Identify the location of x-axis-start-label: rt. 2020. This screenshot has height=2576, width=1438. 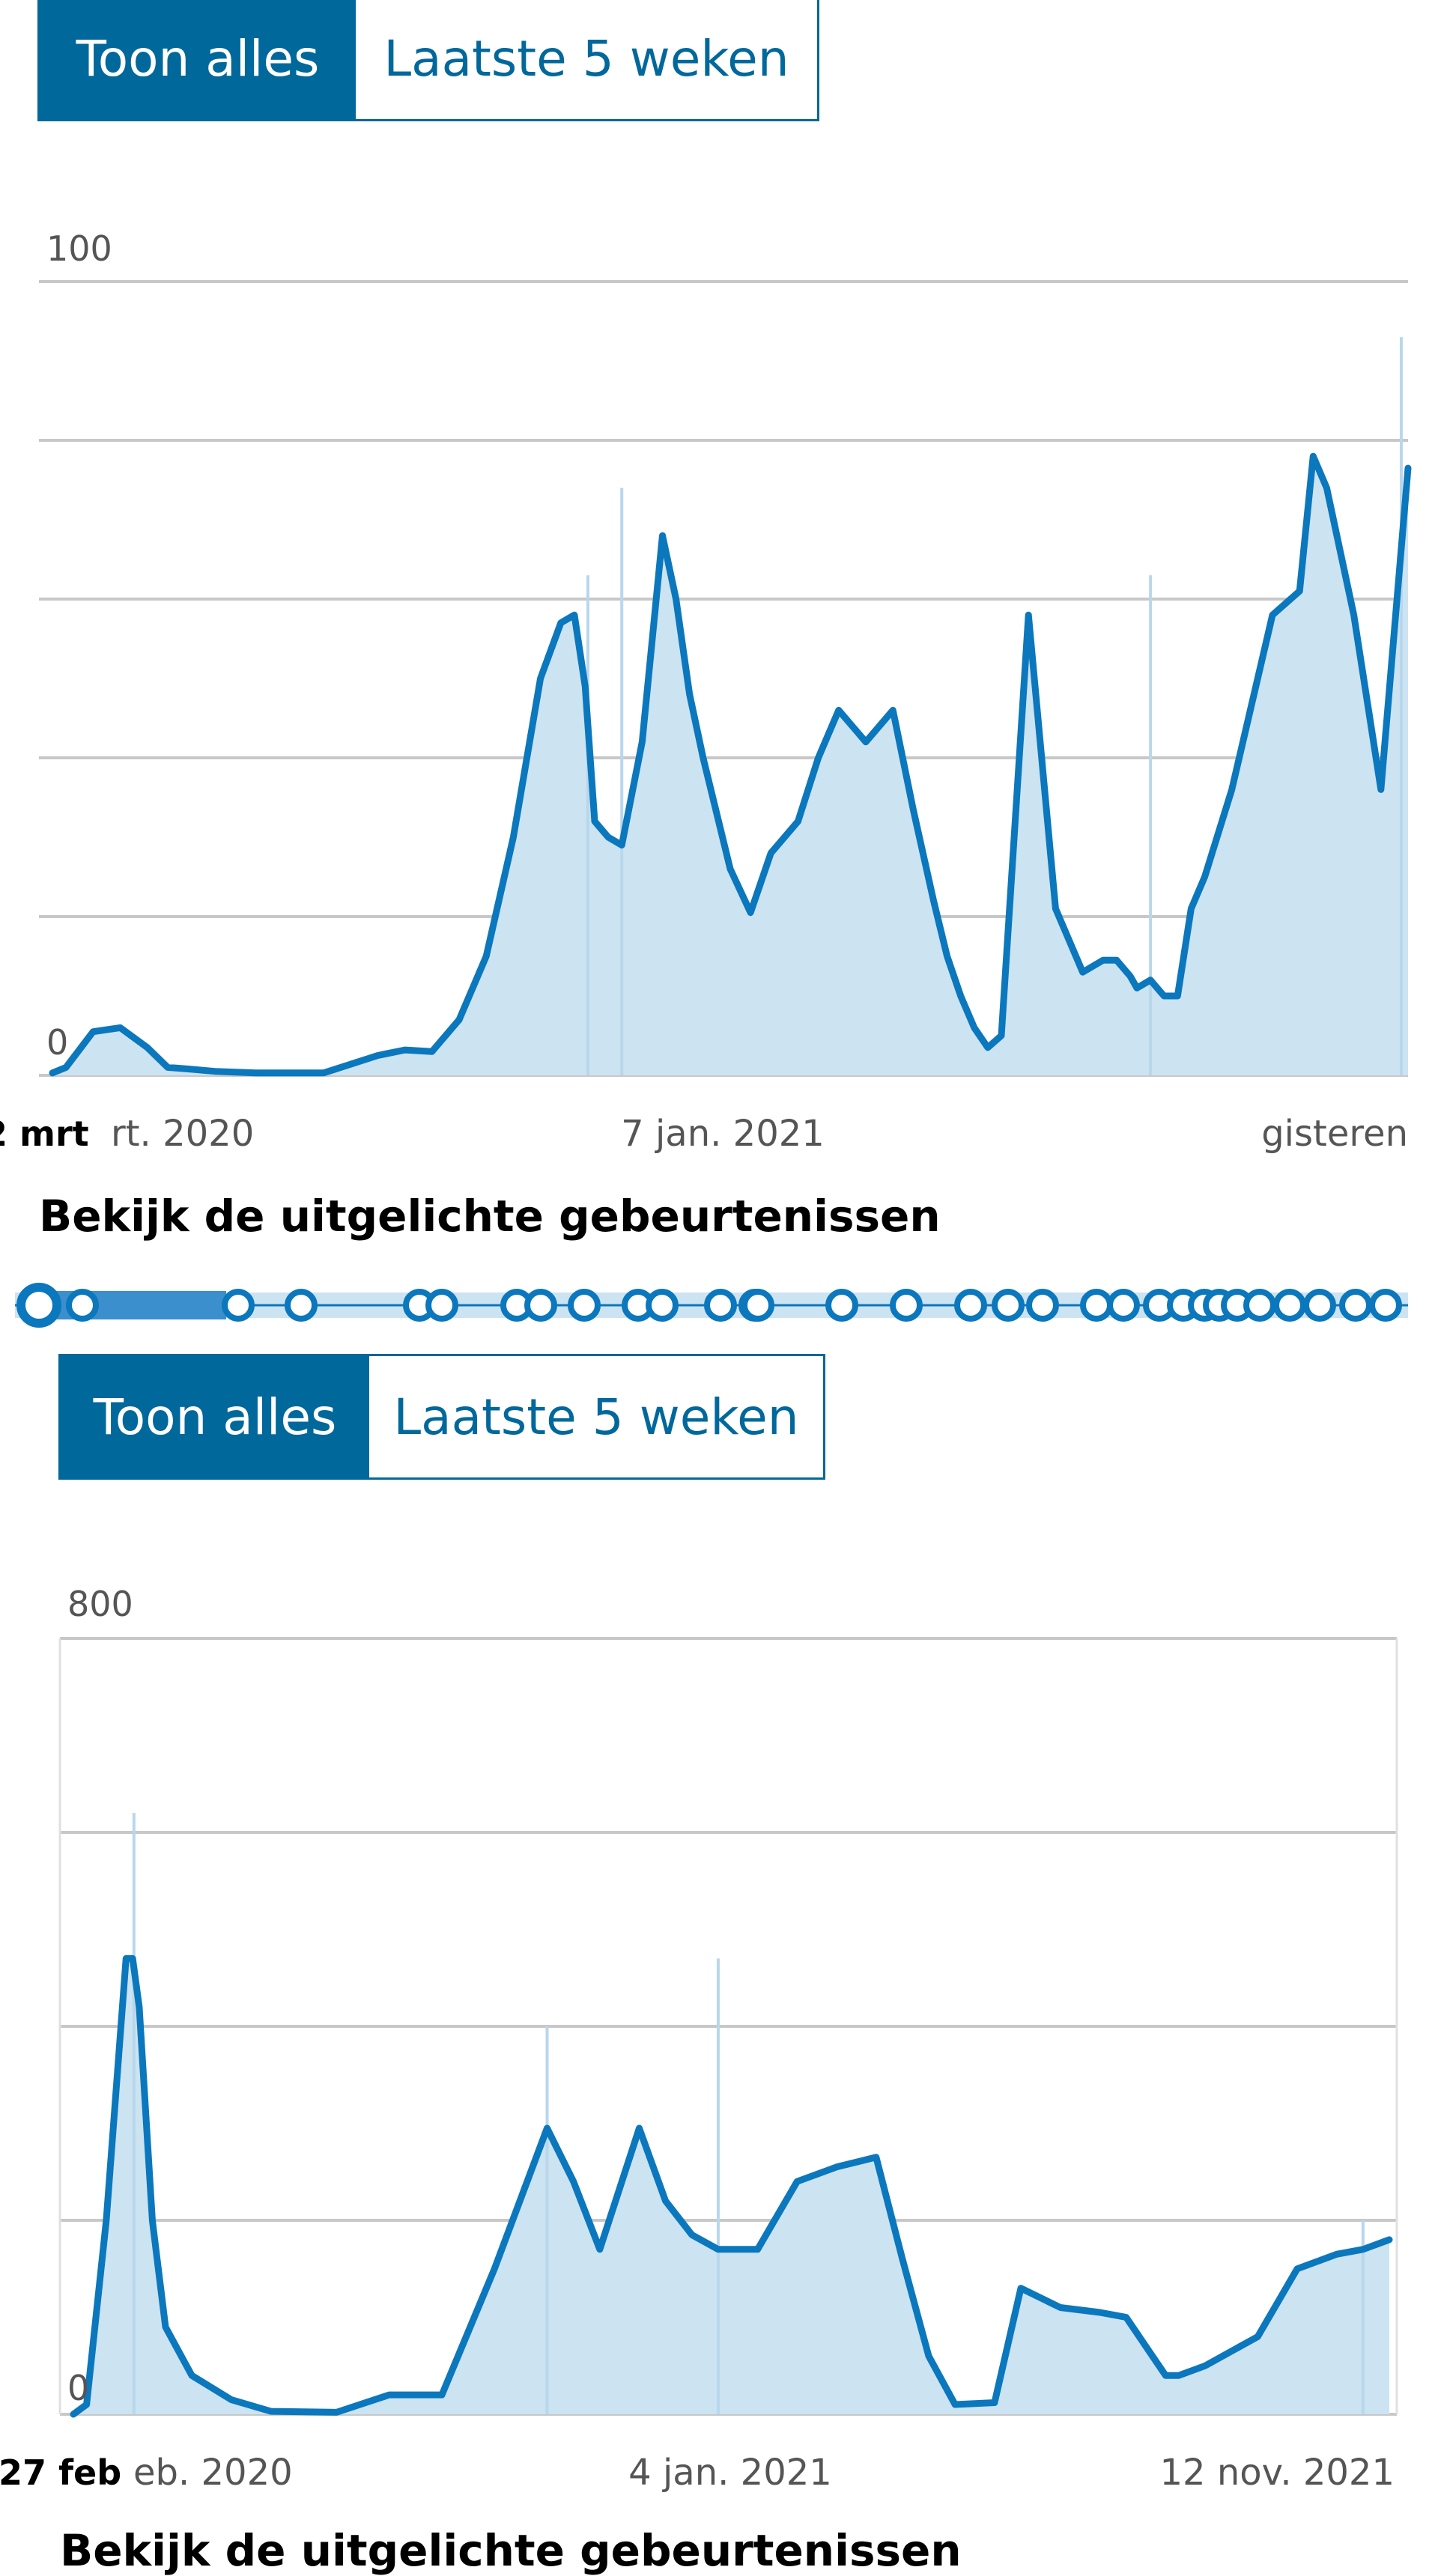
(182, 1134).